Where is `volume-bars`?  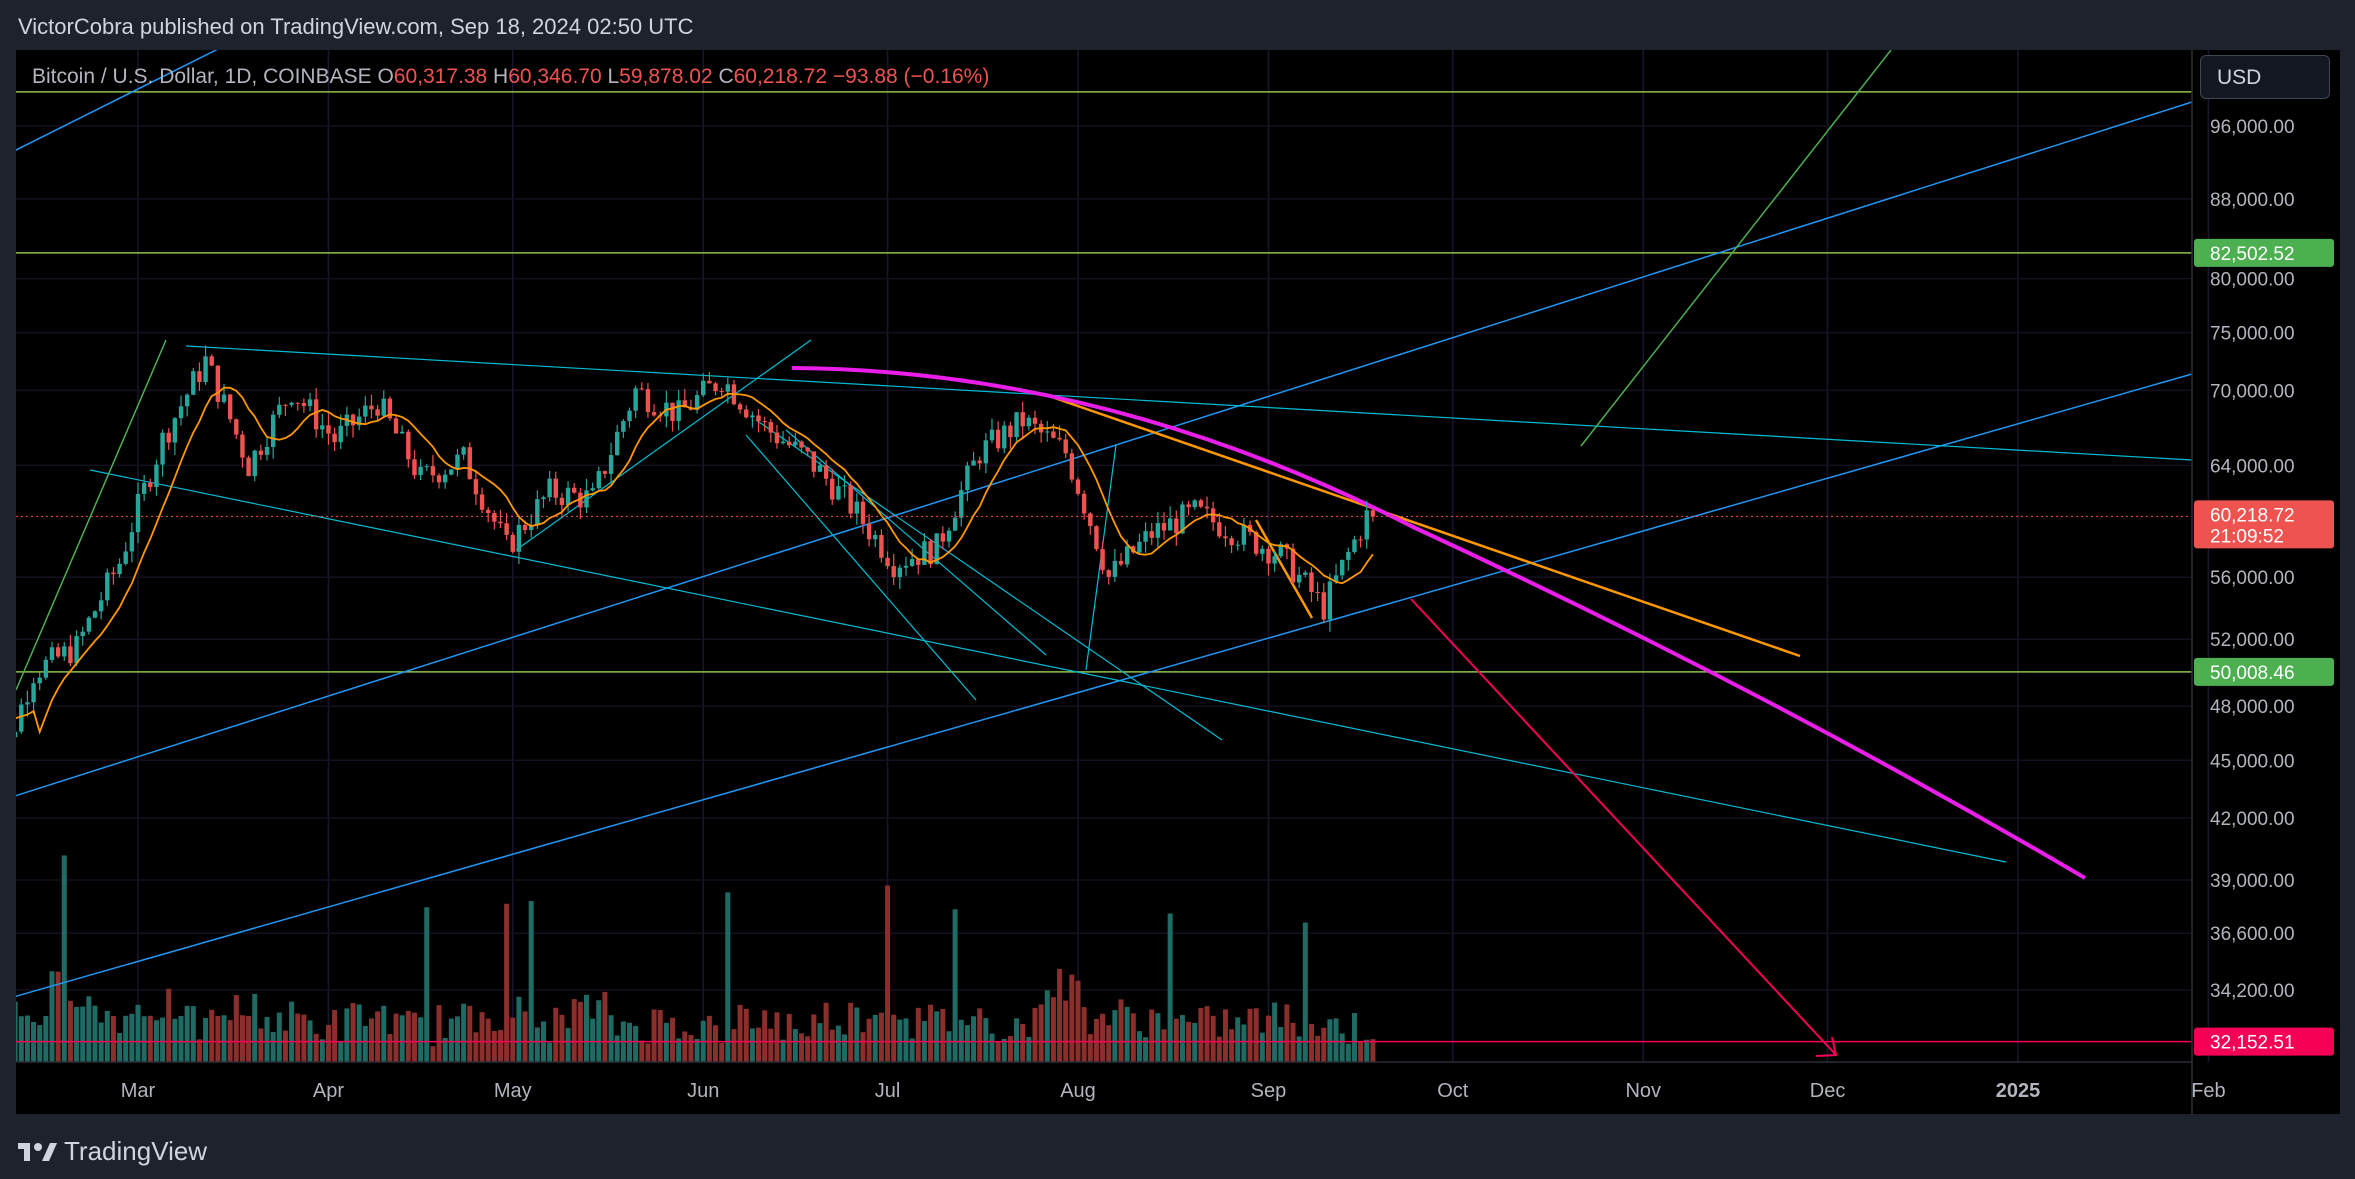
volume-bars is located at coordinates (696, 958).